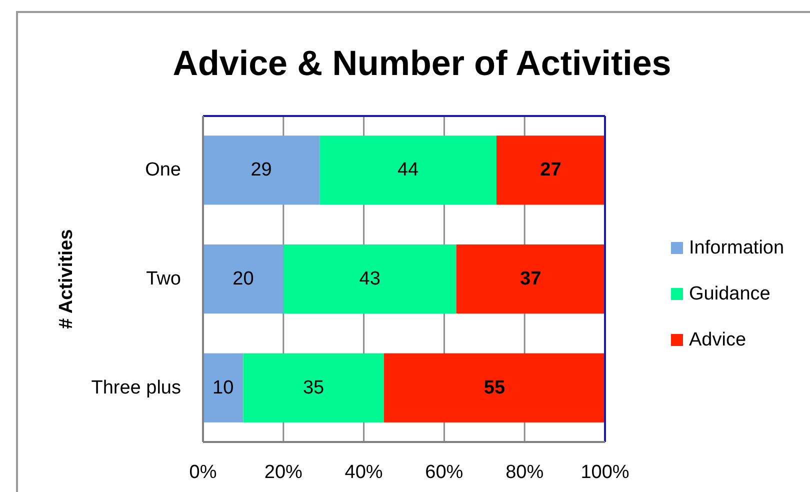 The height and width of the screenshot is (492, 810). What do you see at coordinates (363, 472) in the screenshot?
I see `x-tick-label: 40%` at bounding box center [363, 472].